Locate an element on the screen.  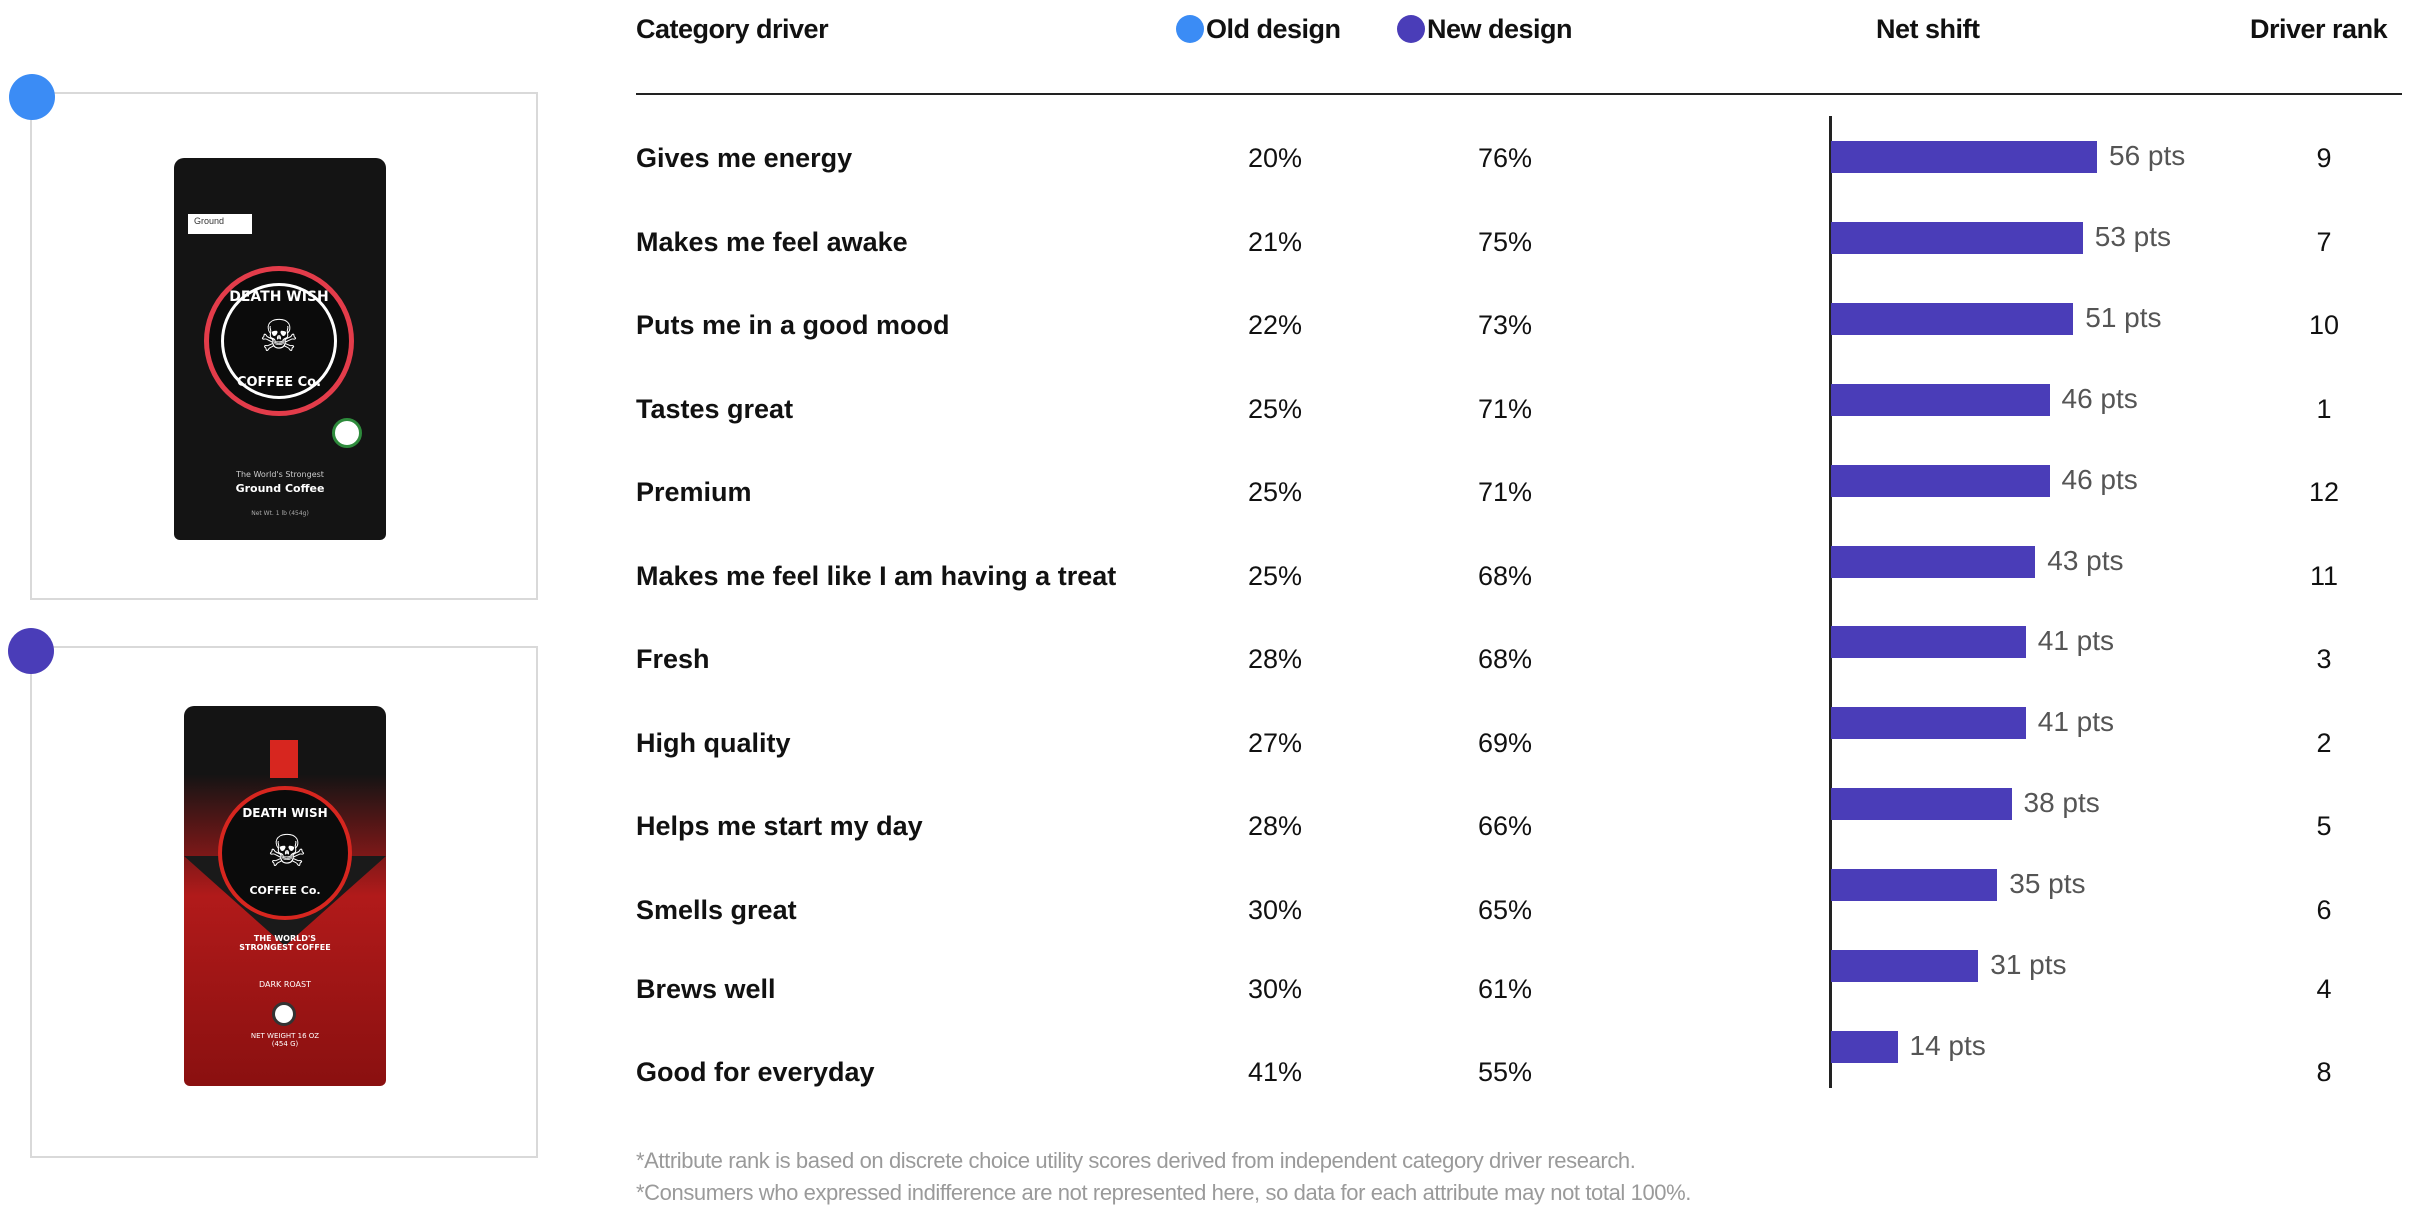
driver-rank-value: 8 is located at coordinates (2324, 1072).